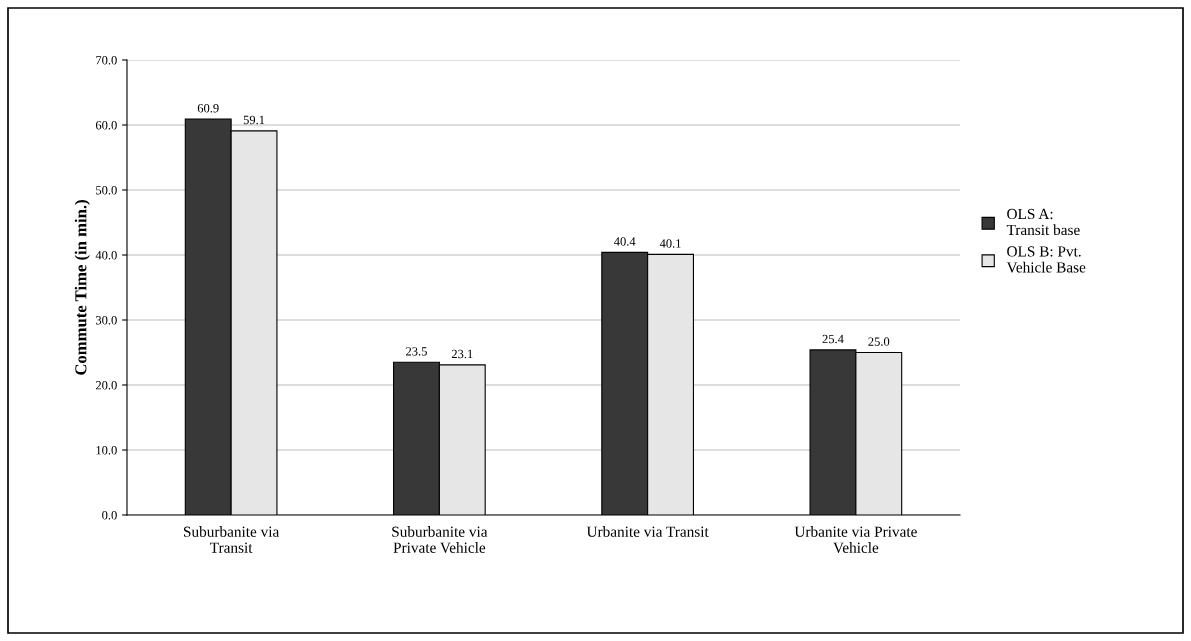  Describe the element at coordinates (106, 450) in the screenshot. I see `y-tick-label: 10.0` at that location.